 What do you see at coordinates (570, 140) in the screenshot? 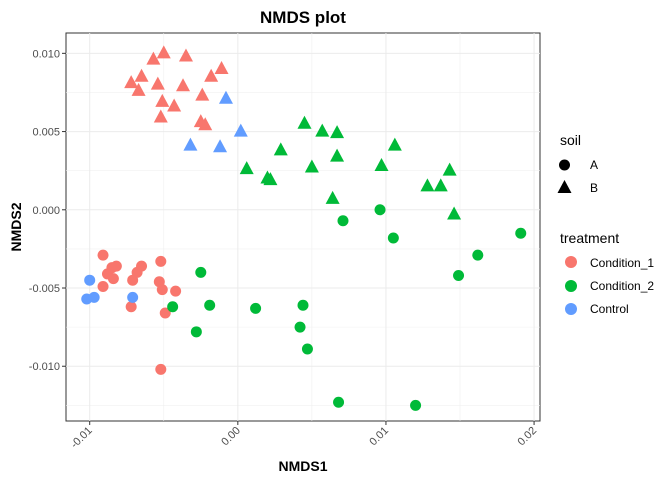
I see `legend-soil-title: soil` at bounding box center [570, 140].